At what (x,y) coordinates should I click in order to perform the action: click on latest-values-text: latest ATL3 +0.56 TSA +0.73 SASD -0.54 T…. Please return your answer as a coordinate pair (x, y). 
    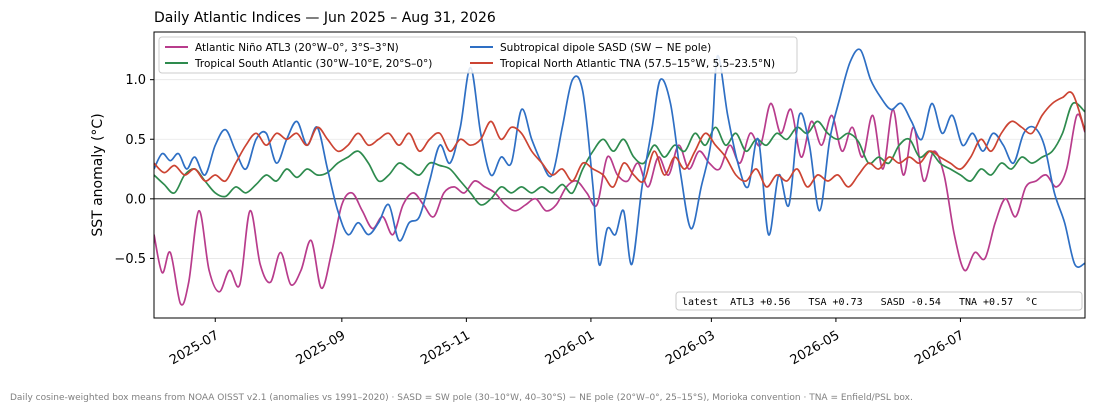
    Looking at the image, I should click on (859, 302).